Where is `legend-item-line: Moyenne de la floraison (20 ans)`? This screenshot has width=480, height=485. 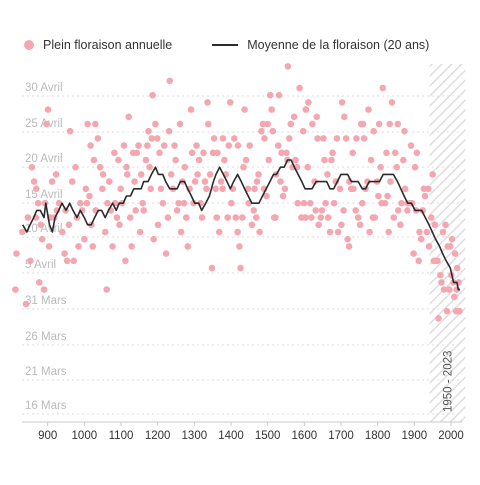 legend-item-line: Moyenne de la floraison (20 ans) is located at coordinates (320, 45).